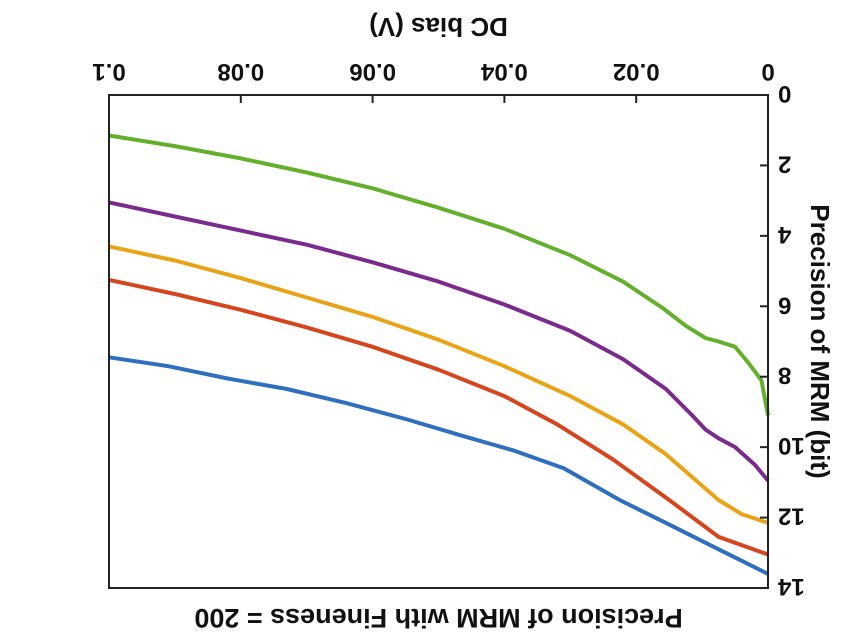 The width and height of the screenshot is (850, 638). Describe the element at coordinates (503, 71) in the screenshot. I see `x-tick-label: 0.04` at that location.